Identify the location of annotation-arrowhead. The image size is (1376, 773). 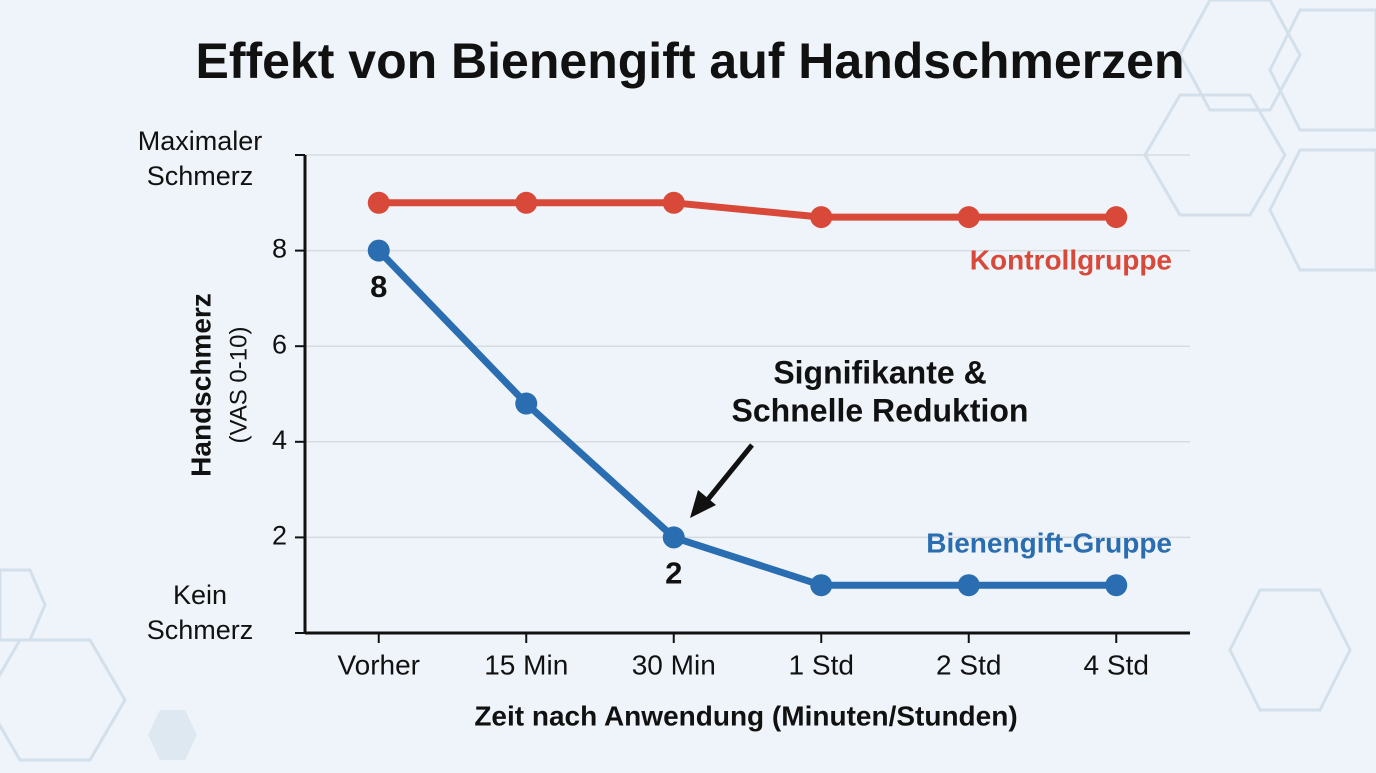
(703, 504).